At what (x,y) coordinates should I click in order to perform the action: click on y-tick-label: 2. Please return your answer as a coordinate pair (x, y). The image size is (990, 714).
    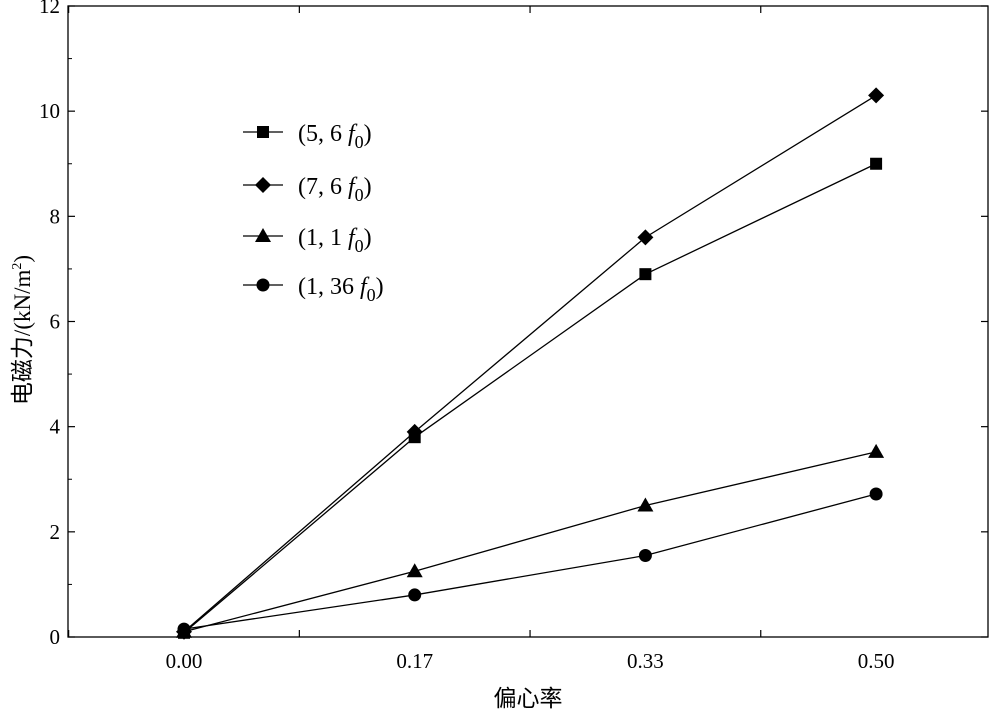
    Looking at the image, I should click on (55, 532).